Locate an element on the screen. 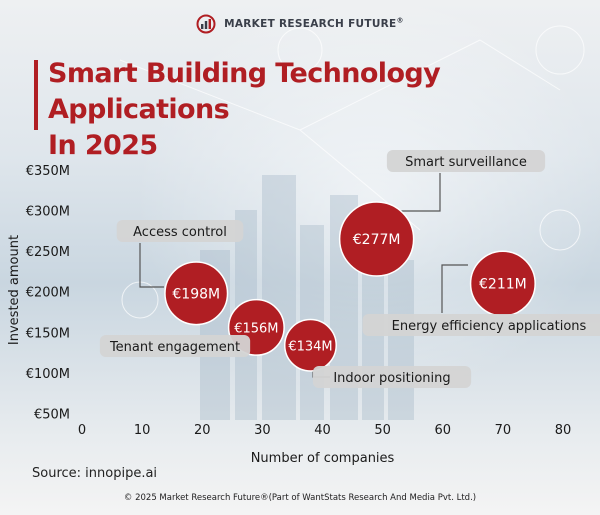 The height and width of the screenshot is (515, 600). brand-header: MARKET RESEARCH FUTURE® is located at coordinates (300, 24).